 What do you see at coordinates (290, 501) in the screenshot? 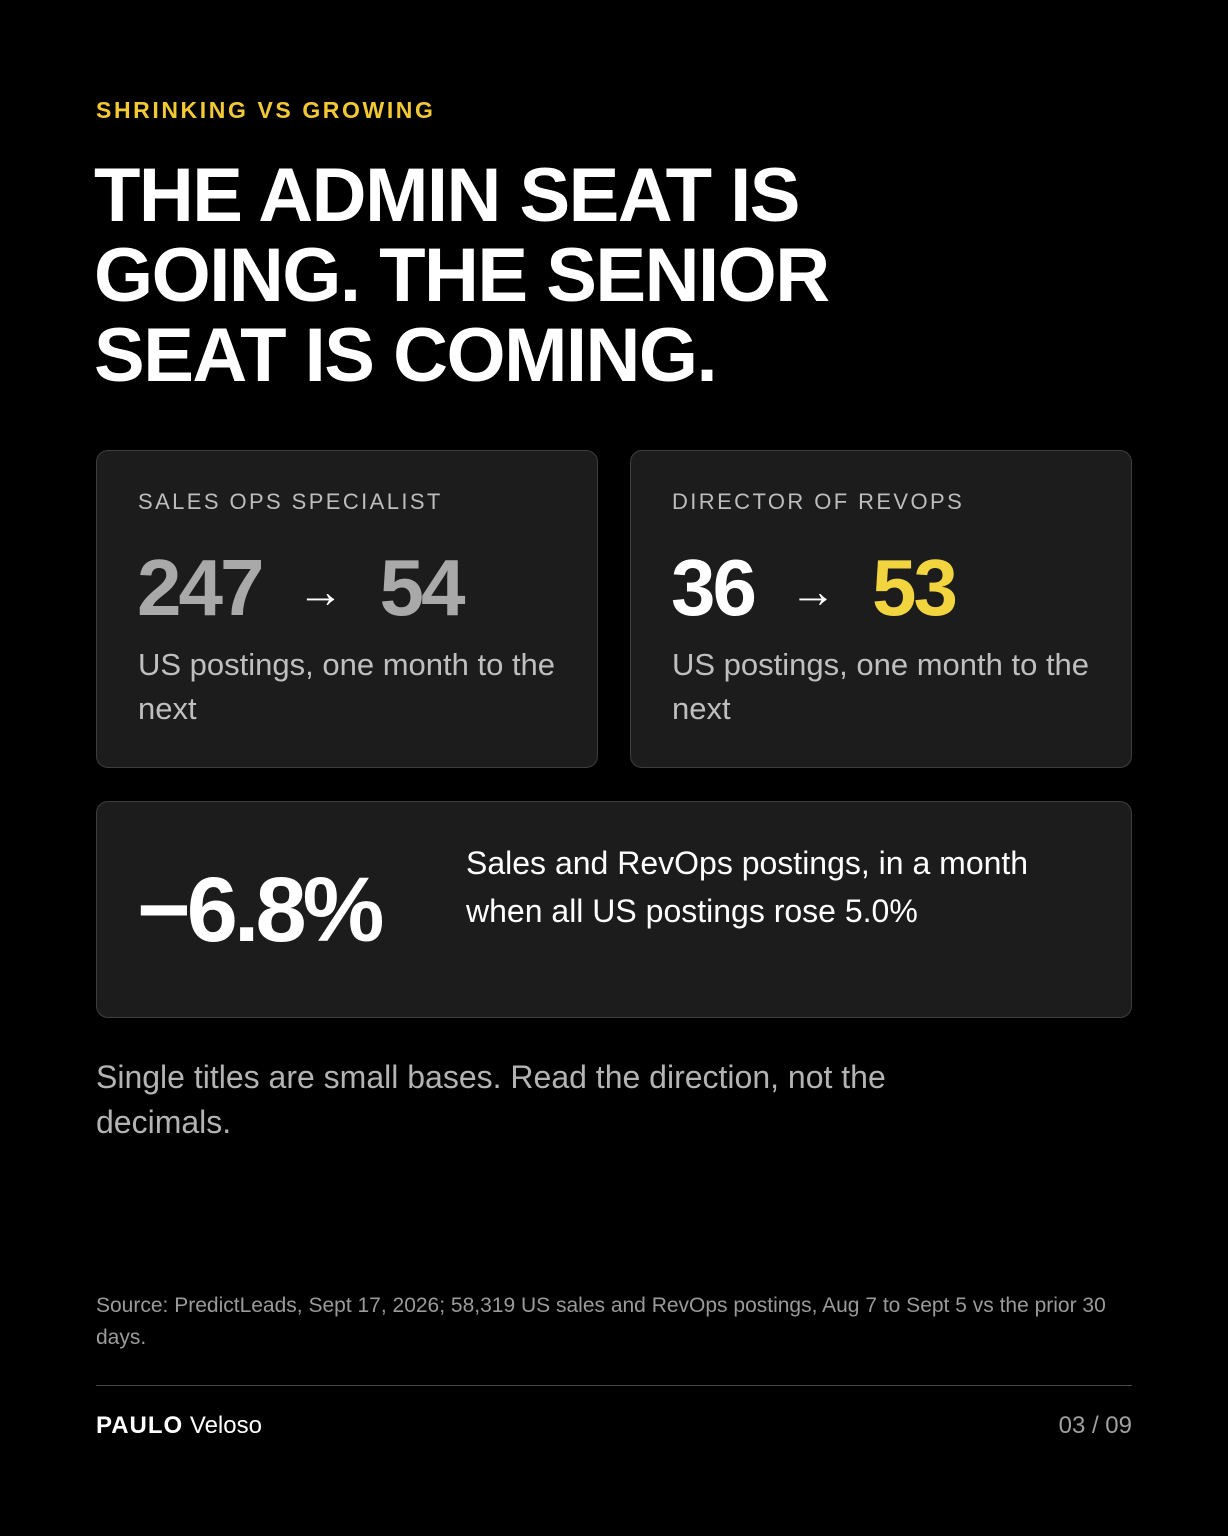
I see `card-label: SALES OPS SPECIALIST` at bounding box center [290, 501].